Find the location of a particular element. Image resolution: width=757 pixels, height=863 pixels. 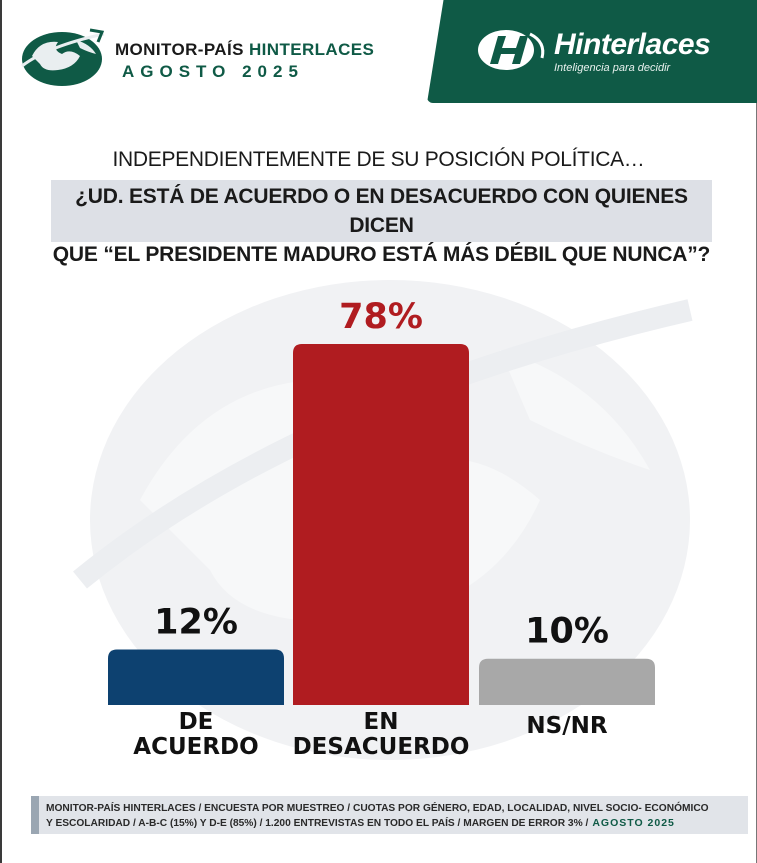

methodology-box is located at coordinates (389, 815).